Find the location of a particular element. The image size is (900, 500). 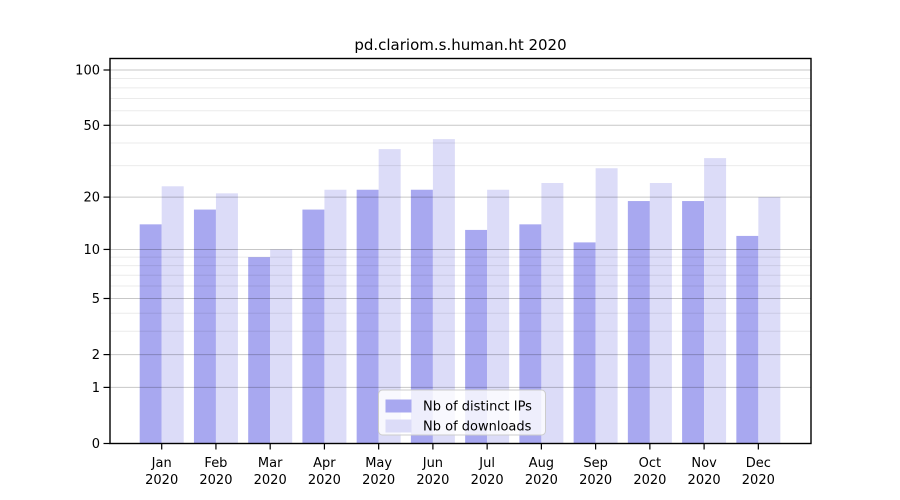

bar-downloads-may is located at coordinates (389, 296).